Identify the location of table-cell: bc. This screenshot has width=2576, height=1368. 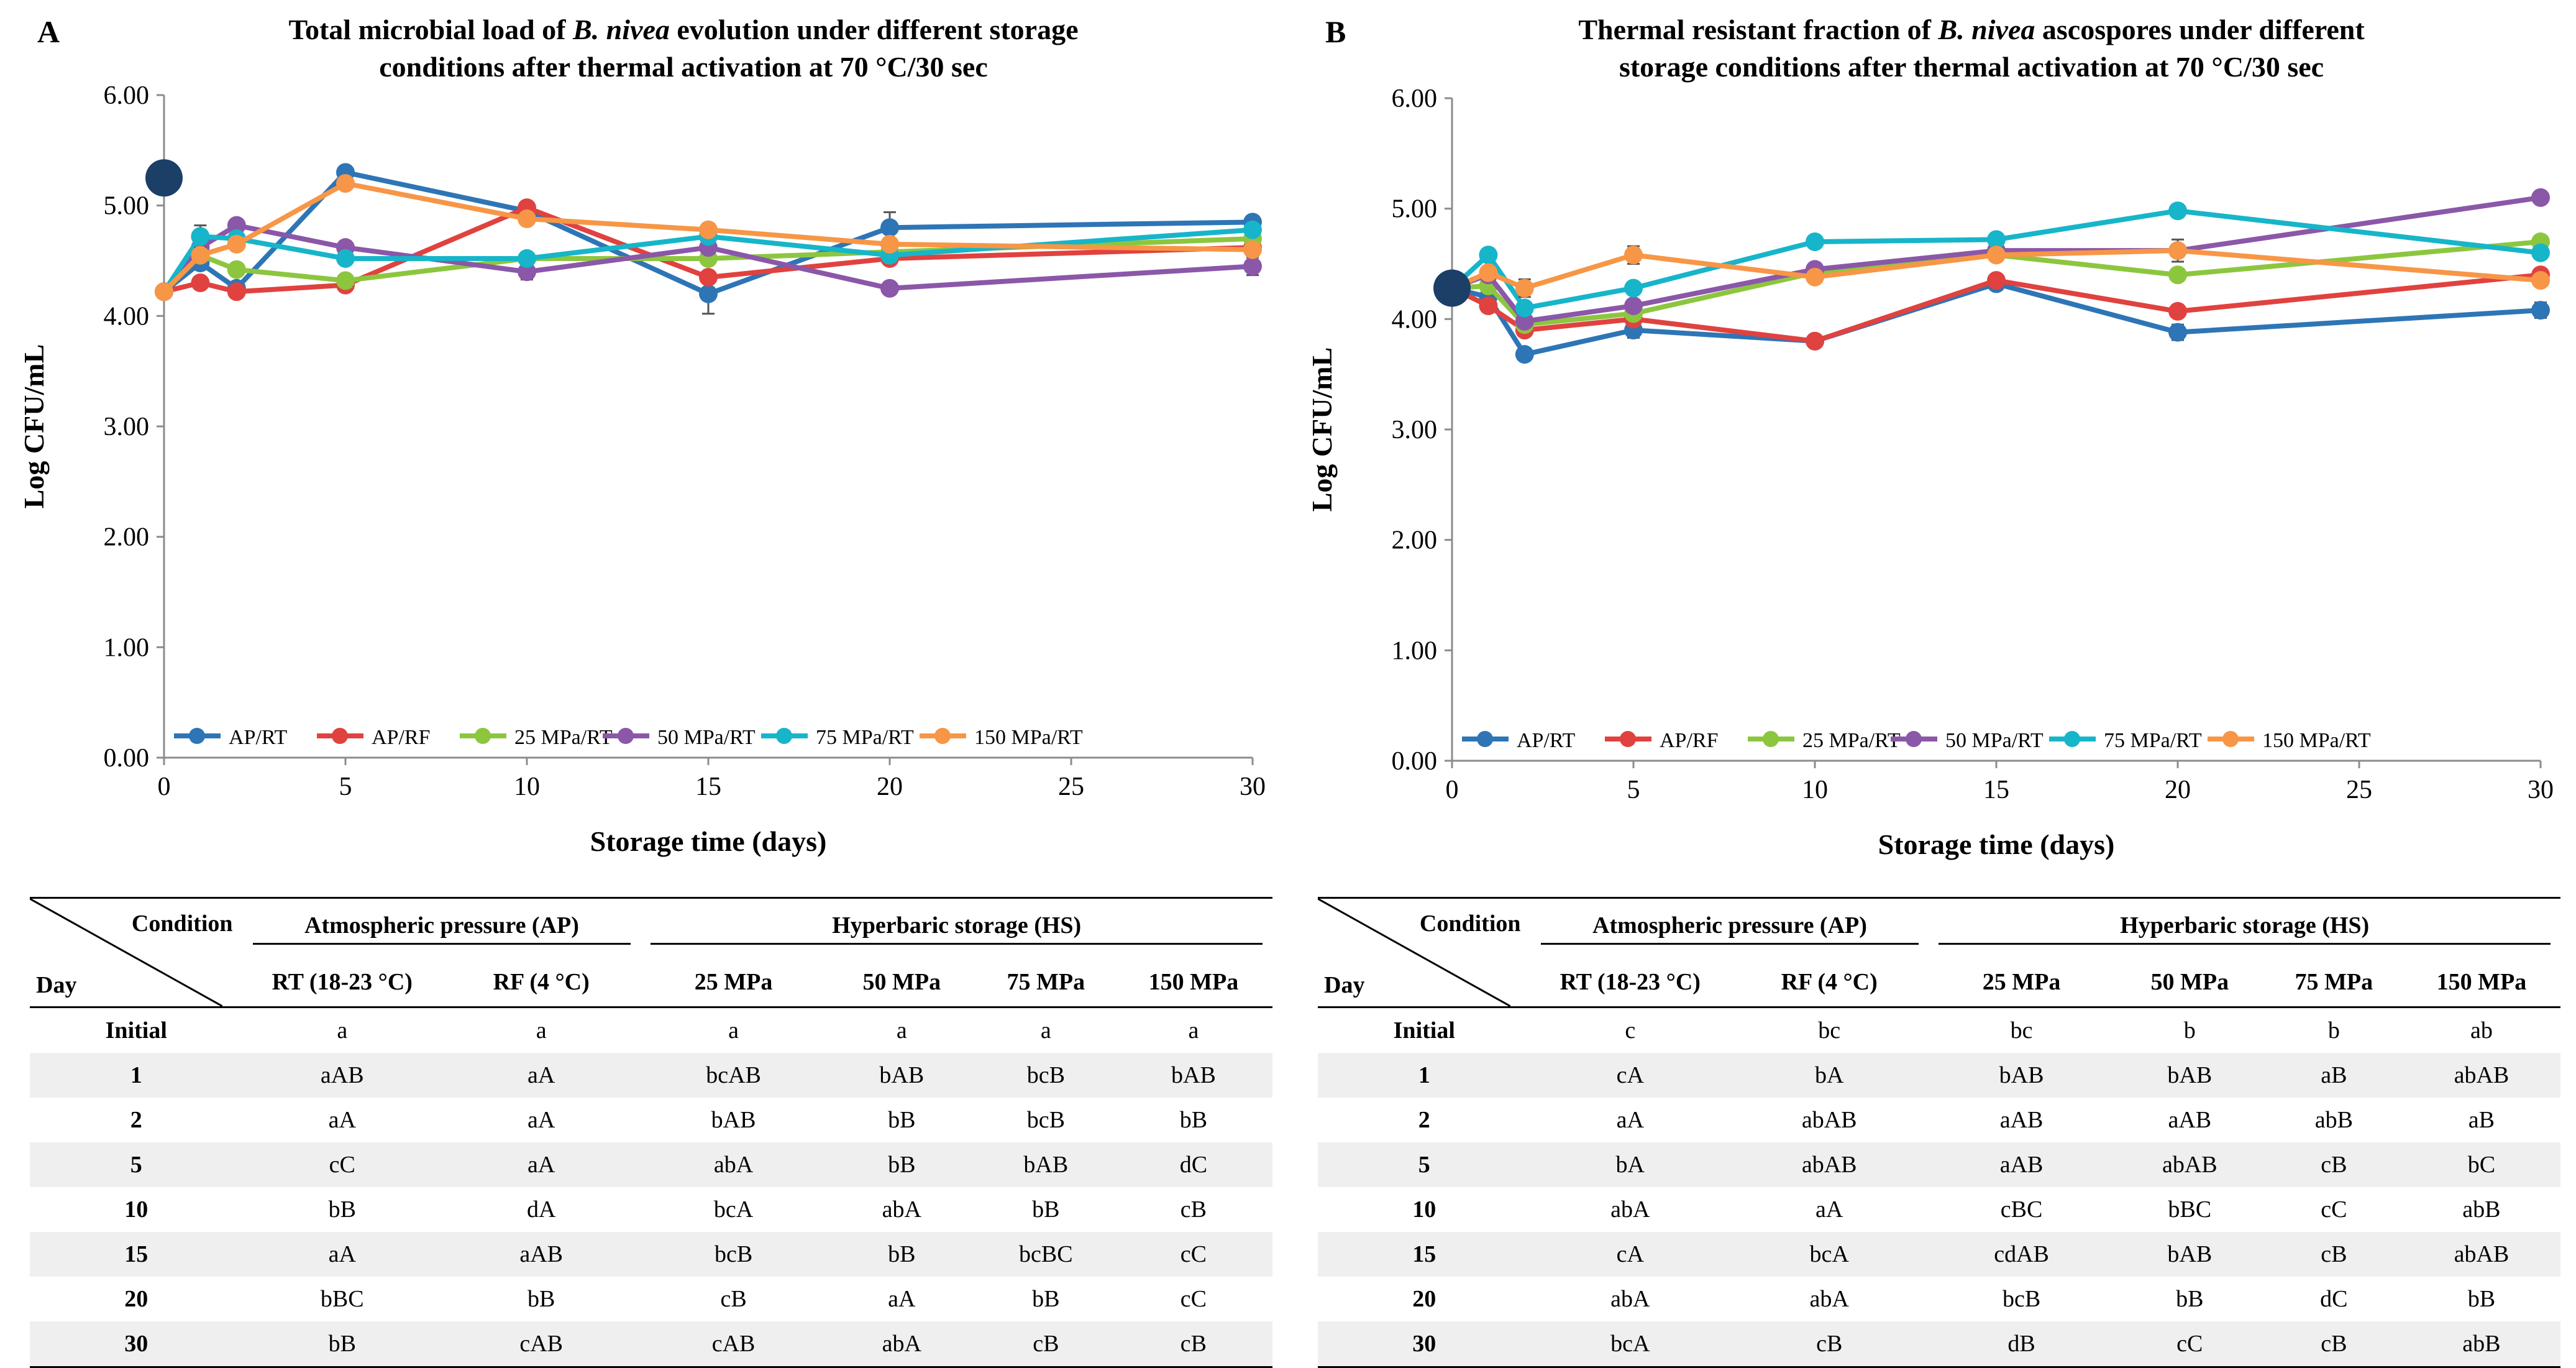
(1829, 1030).